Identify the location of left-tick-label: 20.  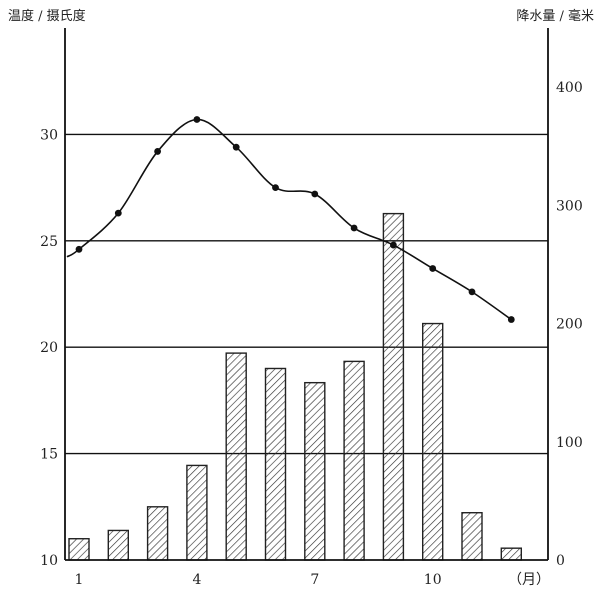
(49, 348).